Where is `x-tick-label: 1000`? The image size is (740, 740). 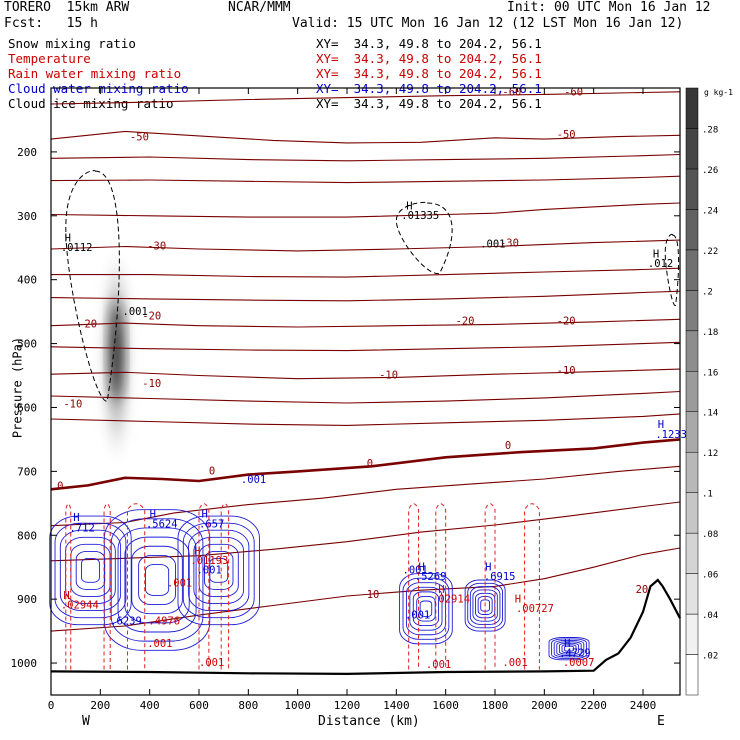 x-tick-label: 1000 is located at coordinates (297, 705).